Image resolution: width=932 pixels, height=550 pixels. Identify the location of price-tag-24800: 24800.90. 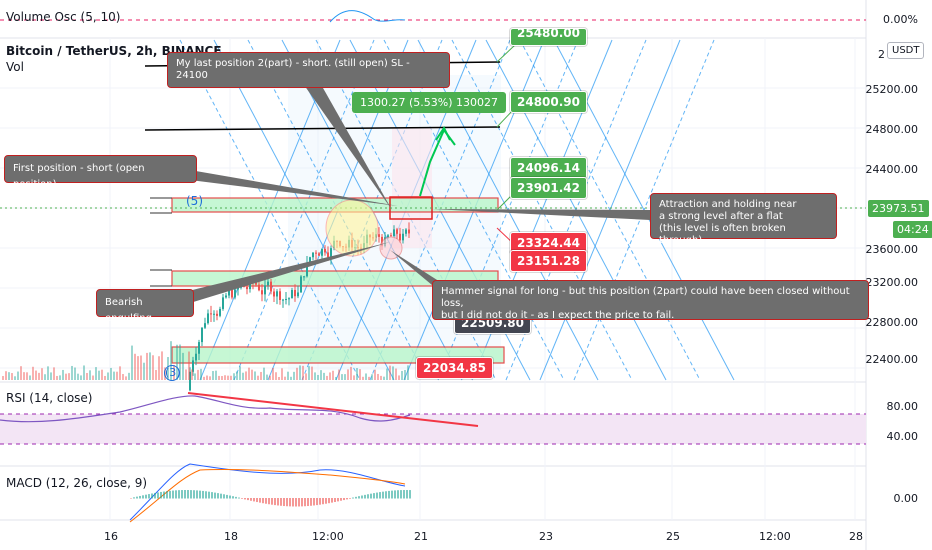
(549, 102).